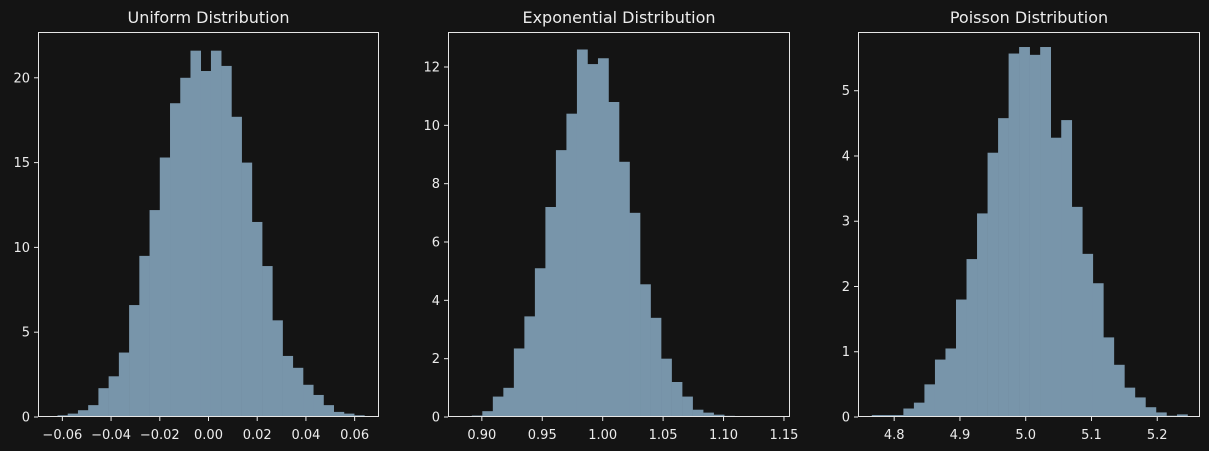  What do you see at coordinates (481, 435) in the screenshot?
I see `x-tick-label: 0.90` at bounding box center [481, 435].